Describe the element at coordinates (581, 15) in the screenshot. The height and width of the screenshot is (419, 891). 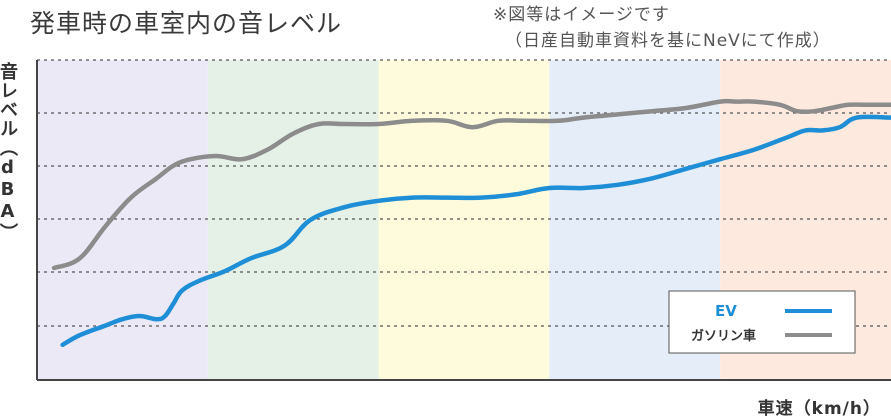
I see `image-note: ※図等はイメージです` at that location.